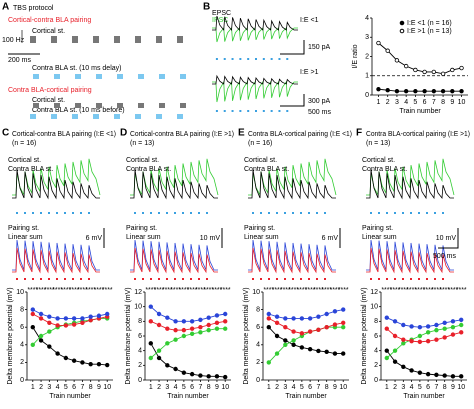 The image size is (474, 409). Describe the element at coordinates (319, 101) in the screenshot. I see `scale-label: 300 pA` at that location.